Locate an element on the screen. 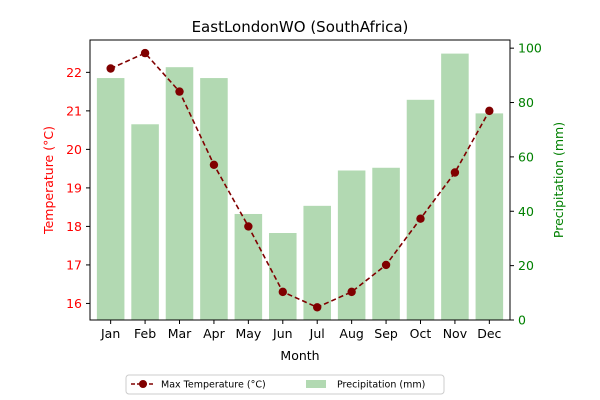 Image resolution: width=600 pixels, height=400 pixels. temperature-point-jun is located at coordinates (282, 292).